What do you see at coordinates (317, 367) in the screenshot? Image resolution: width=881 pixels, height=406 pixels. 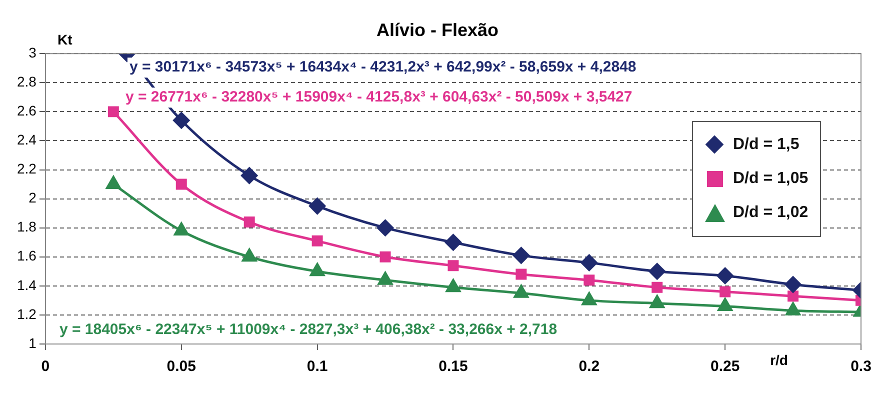 I see `x-tick-label: 0.1` at bounding box center [317, 367].